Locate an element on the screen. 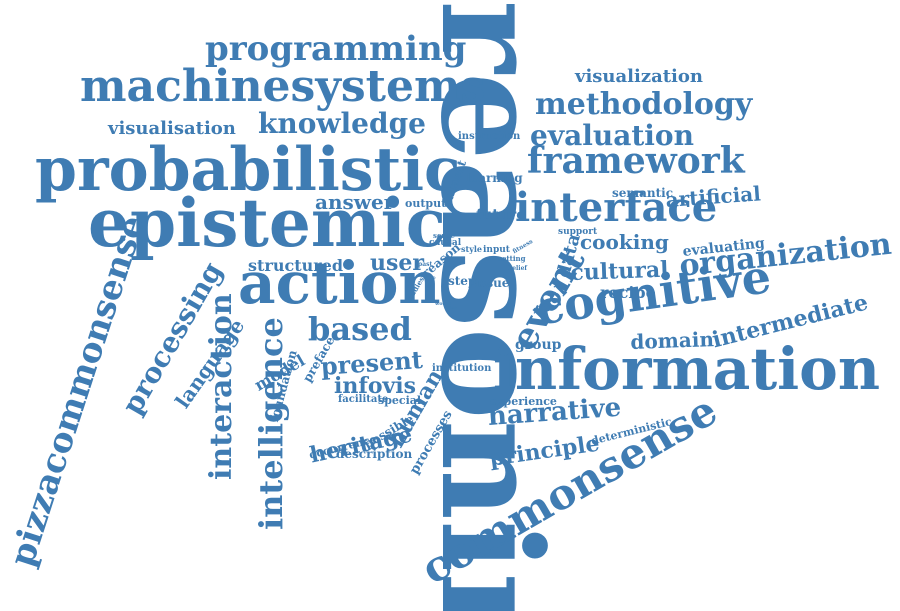 Image resolution: width=900 pixels, height=611 pixels. word-facilitate: facilitate is located at coordinates (363, 399).